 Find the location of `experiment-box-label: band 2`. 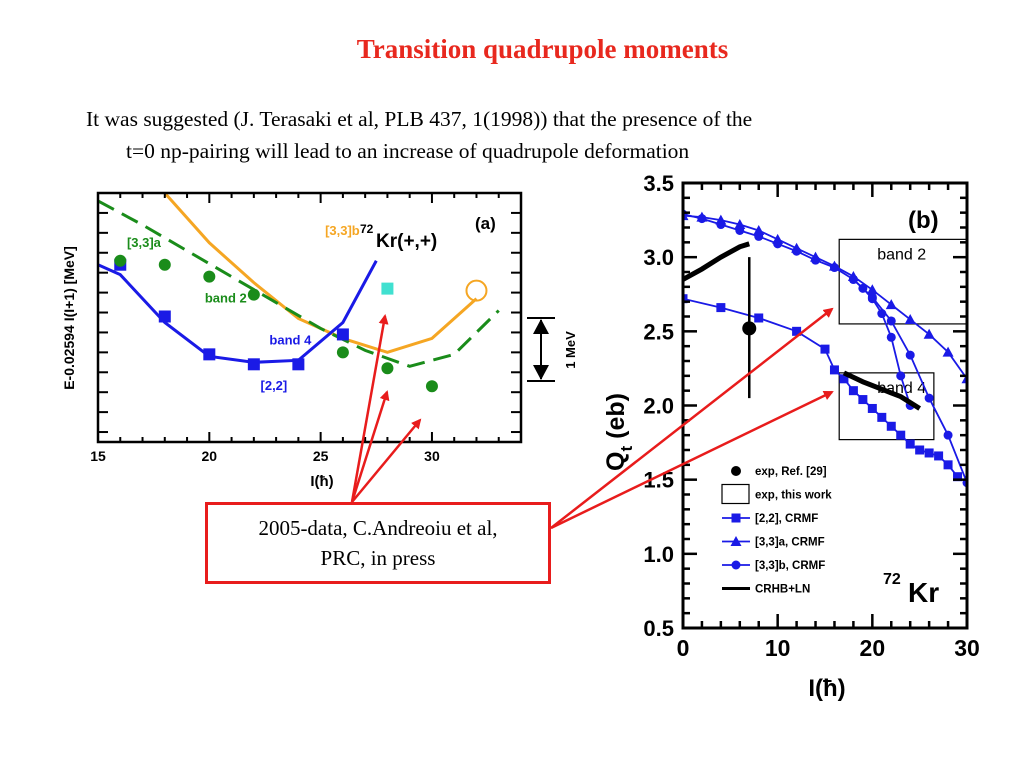

experiment-box-label: band 2 is located at coordinates (901, 254).